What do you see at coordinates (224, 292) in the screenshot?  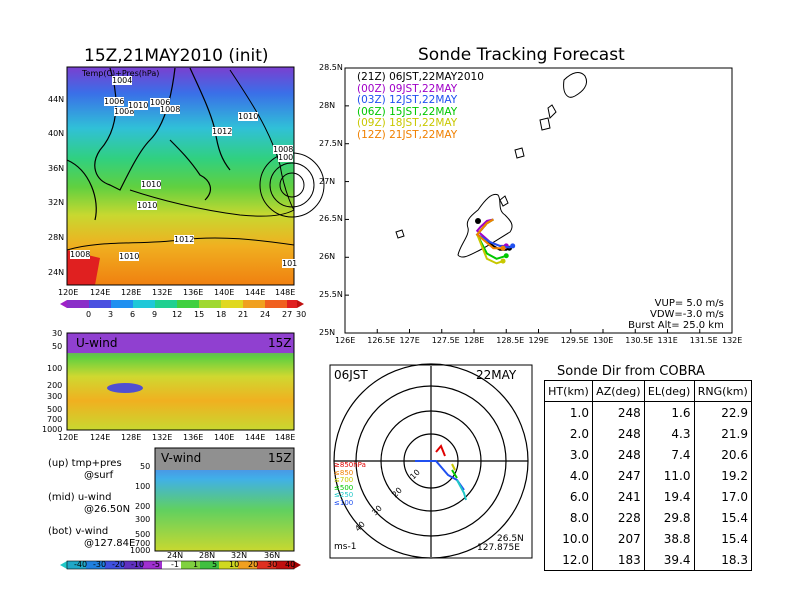 I see `lon-label: 140E` at bounding box center [224, 292].